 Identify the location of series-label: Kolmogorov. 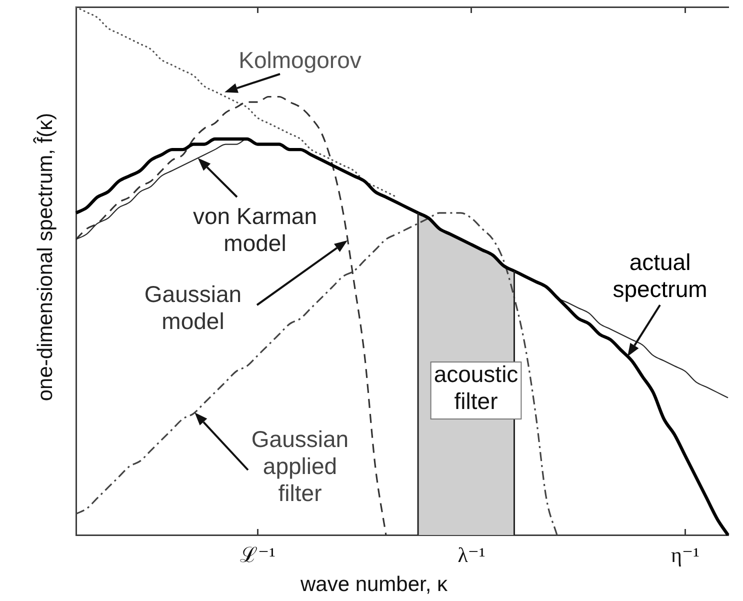
(300, 60).